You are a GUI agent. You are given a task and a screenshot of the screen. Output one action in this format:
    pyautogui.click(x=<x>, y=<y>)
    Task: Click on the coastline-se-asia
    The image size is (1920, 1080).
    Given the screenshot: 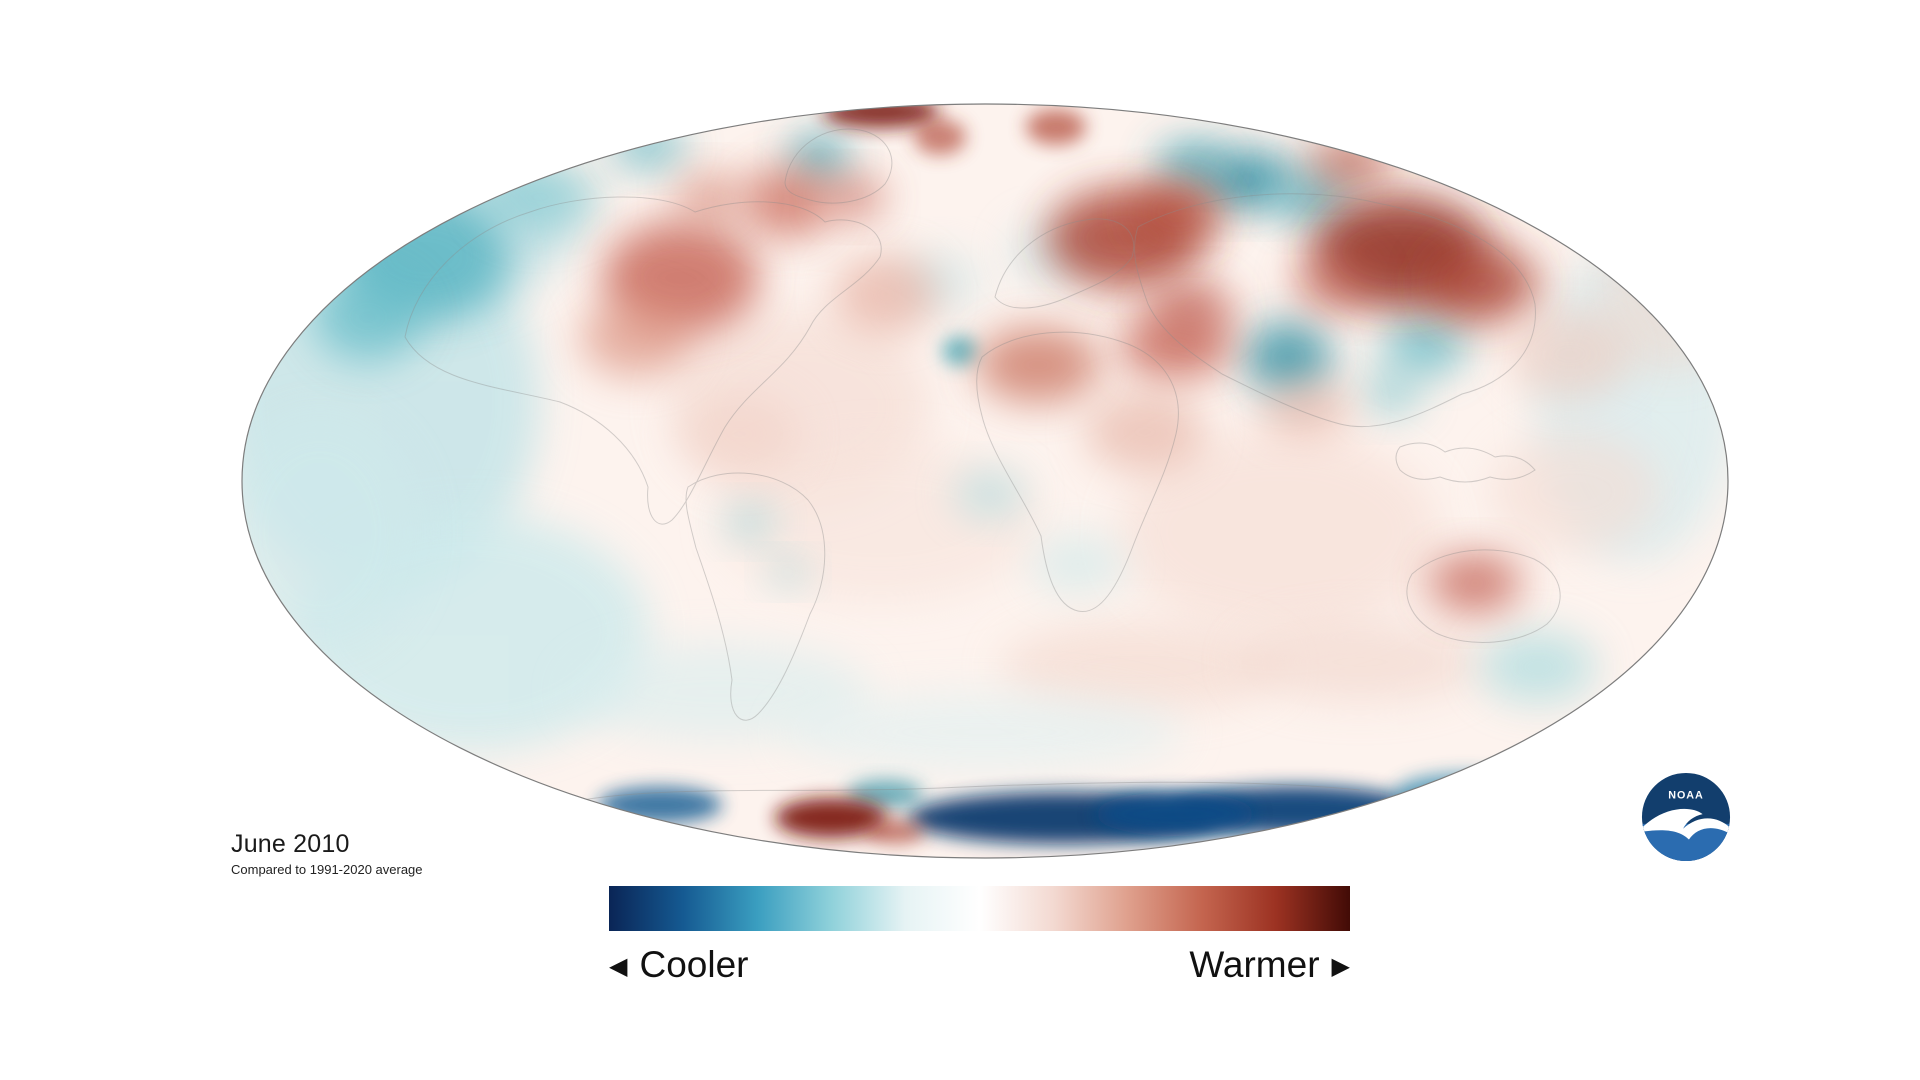 What is the action you would take?
    pyautogui.click(x=1465, y=462)
    